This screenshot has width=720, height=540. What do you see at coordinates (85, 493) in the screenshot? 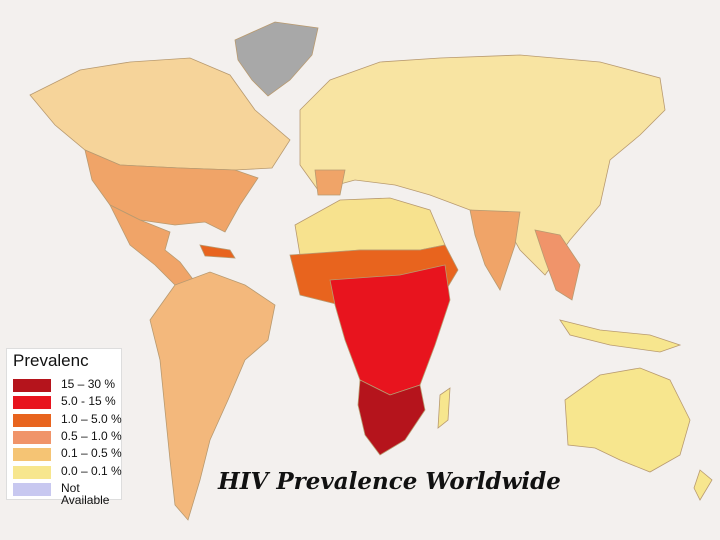
I see `legend-label: Not Available` at bounding box center [85, 493].